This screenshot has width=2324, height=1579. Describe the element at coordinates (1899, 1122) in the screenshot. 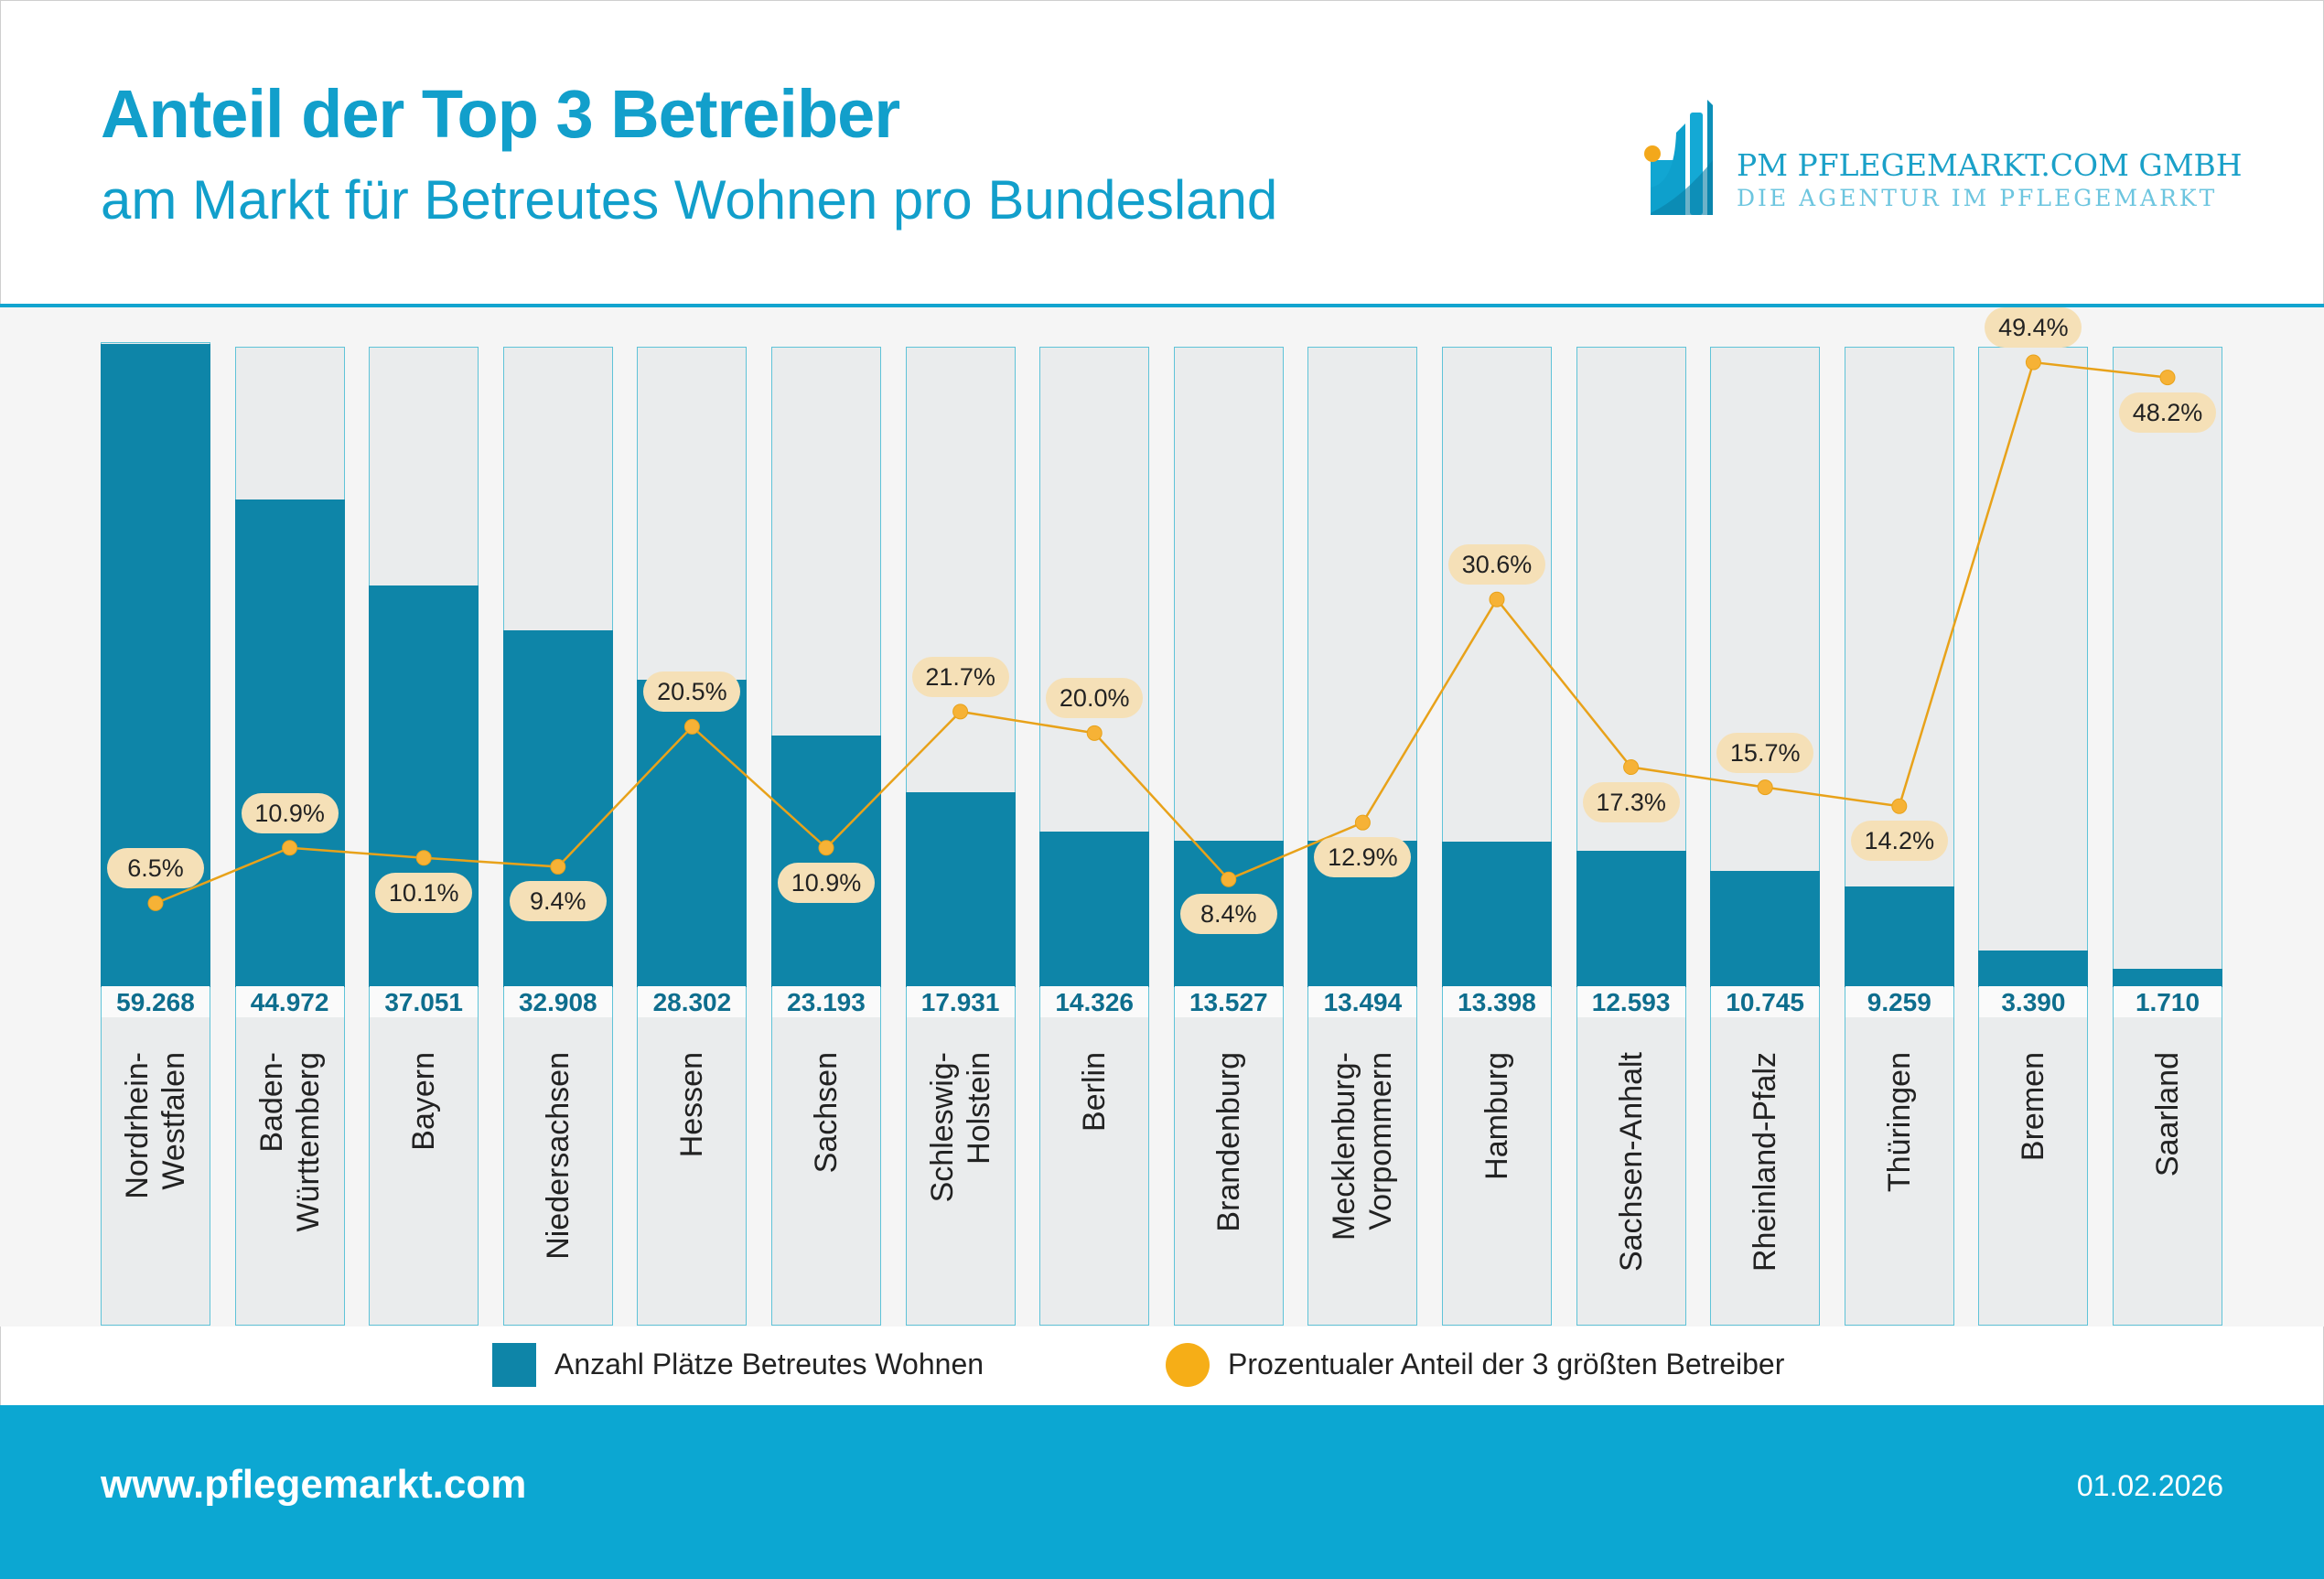

I see `category-label: Thüringen` at that location.